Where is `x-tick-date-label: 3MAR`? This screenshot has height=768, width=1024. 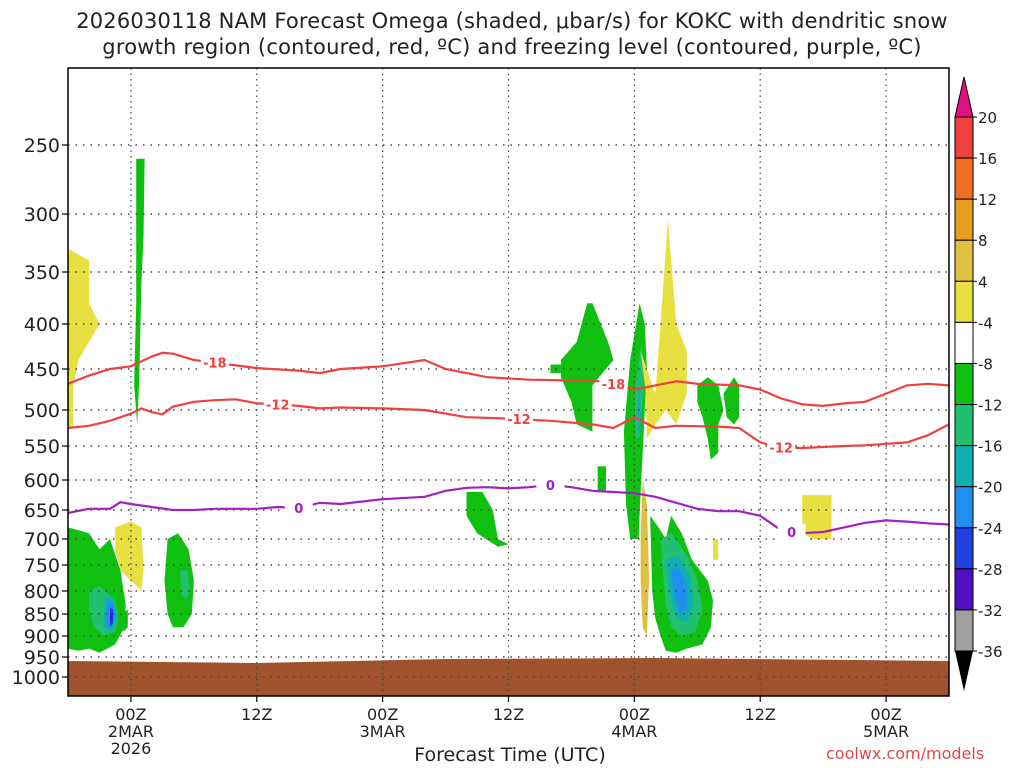 x-tick-date-label: 3MAR is located at coordinates (383, 731).